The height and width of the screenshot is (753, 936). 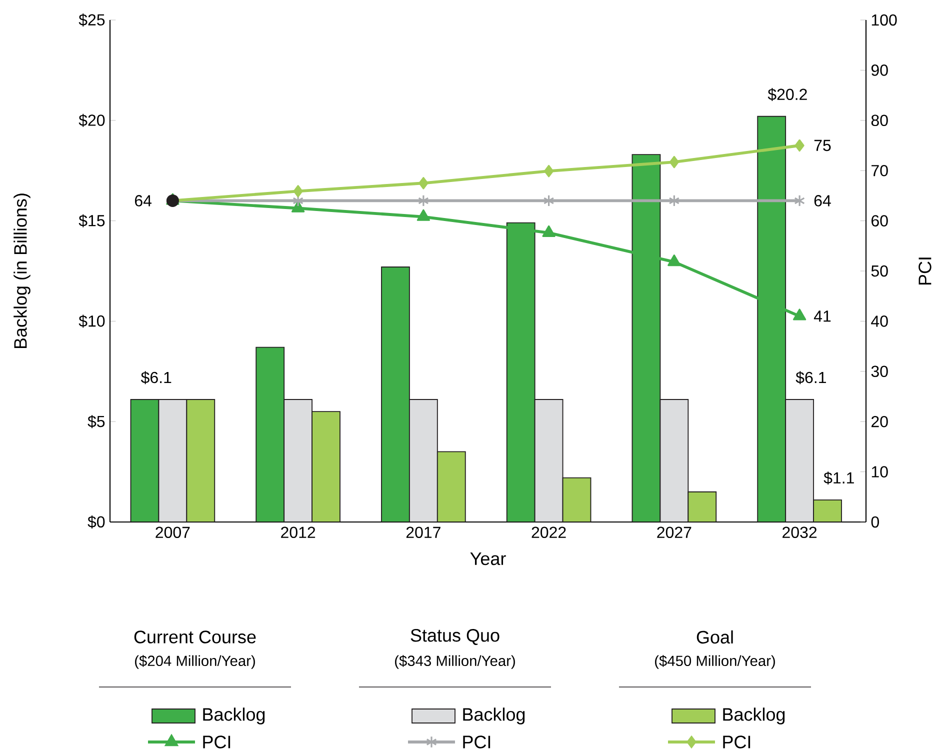 I want to click on y2-tick-label: 40, so click(x=879, y=321).